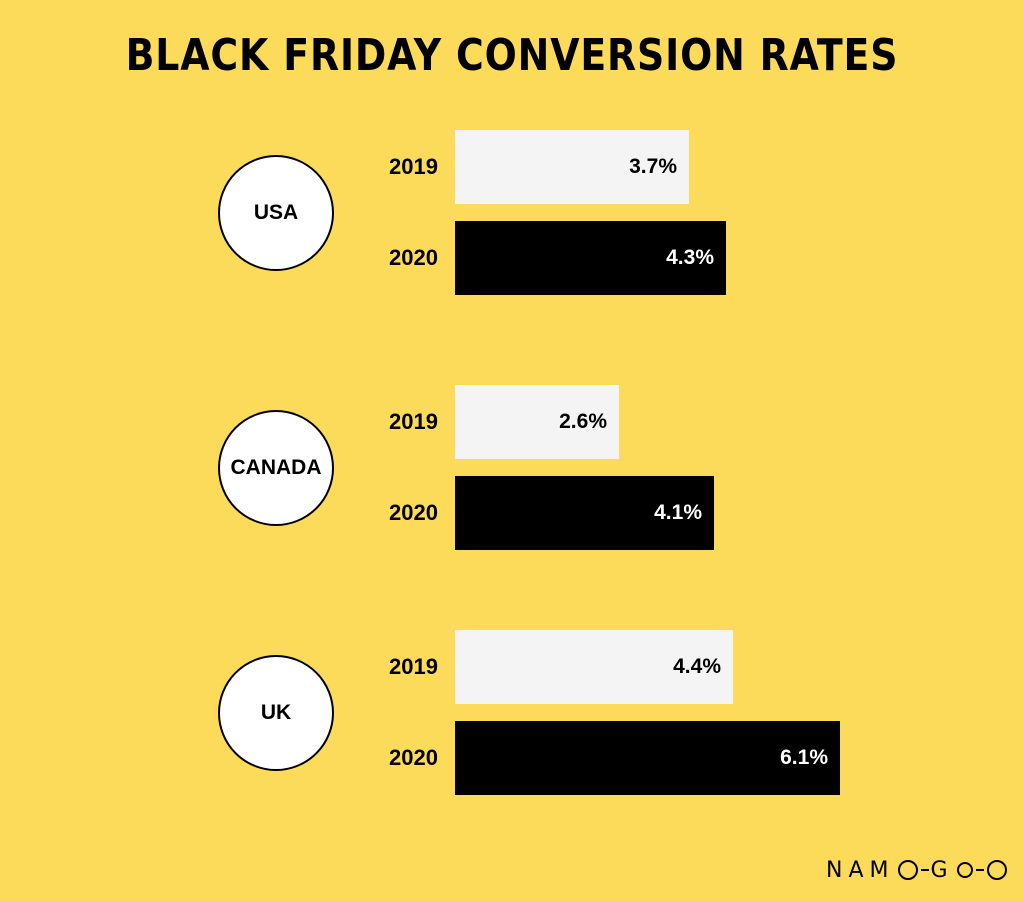  Describe the element at coordinates (413, 166) in the screenshot. I see `year-label-usa-2019: 2019` at that location.